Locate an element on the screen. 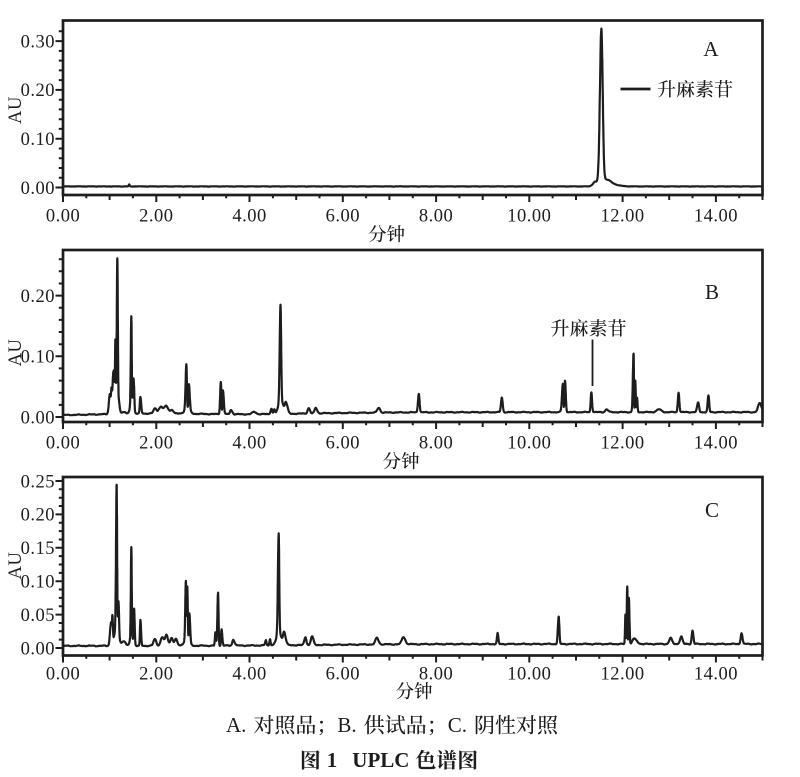 The height and width of the screenshot is (777, 800). svg-text: B. is located at coordinates (346, 725).